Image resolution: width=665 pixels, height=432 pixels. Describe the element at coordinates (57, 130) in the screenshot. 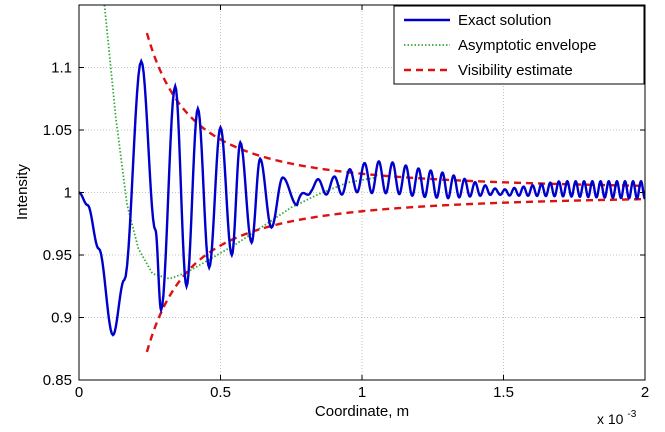

I see `y-tick-label: 1.05` at that location.